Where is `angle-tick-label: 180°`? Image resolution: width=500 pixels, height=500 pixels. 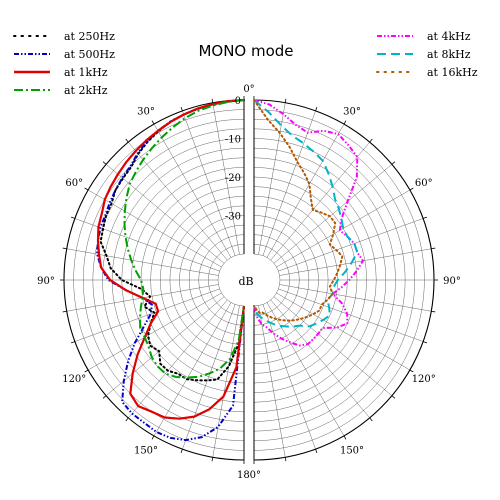 angle-tick-label: 180° is located at coordinates (249, 475).